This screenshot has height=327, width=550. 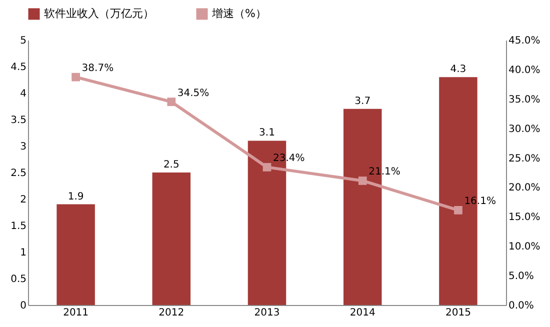 What do you see at coordinates (524, 100) in the screenshot?
I see `y2-tick-label: 35.0%` at bounding box center [524, 100].